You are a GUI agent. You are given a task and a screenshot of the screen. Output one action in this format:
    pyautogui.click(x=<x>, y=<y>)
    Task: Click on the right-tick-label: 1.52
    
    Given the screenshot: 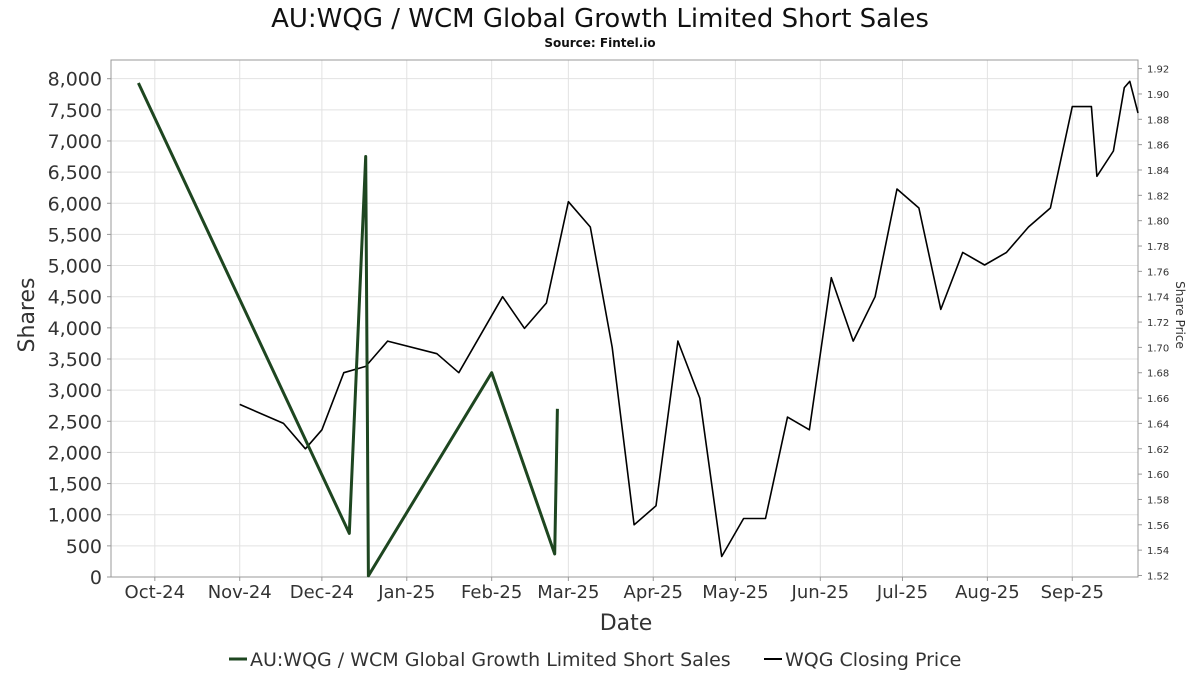 What is the action you would take?
    pyautogui.click(x=1158, y=576)
    